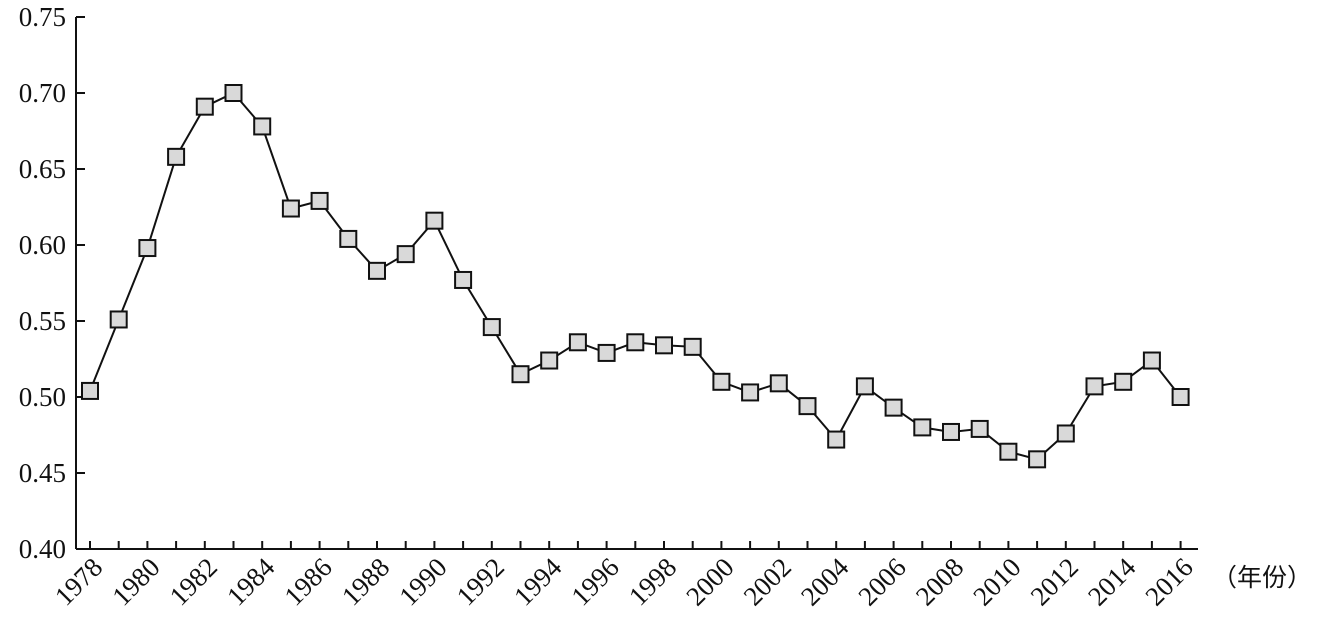 This screenshot has width=1331, height=631. I want to click on x-tick-label: 2006, so click(881, 581).